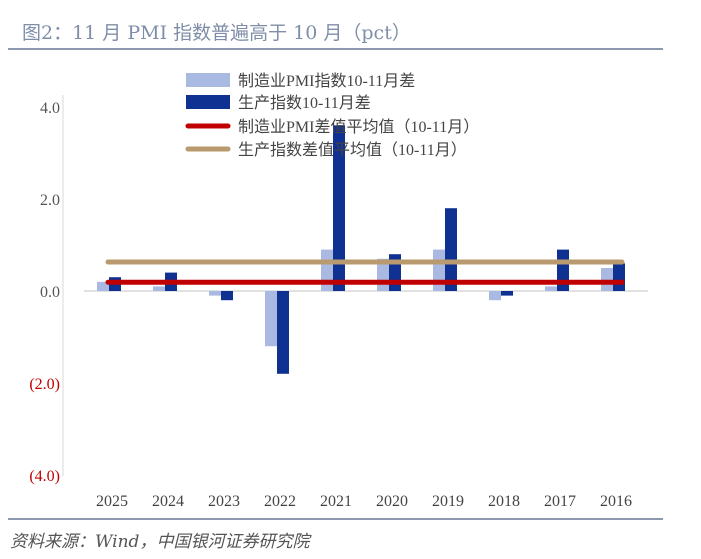 This screenshot has height=559, width=701. What do you see at coordinates (326, 81) in the screenshot?
I see `legend-label: 制造业PMI指数10-11月差` at bounding box center [326, 81].